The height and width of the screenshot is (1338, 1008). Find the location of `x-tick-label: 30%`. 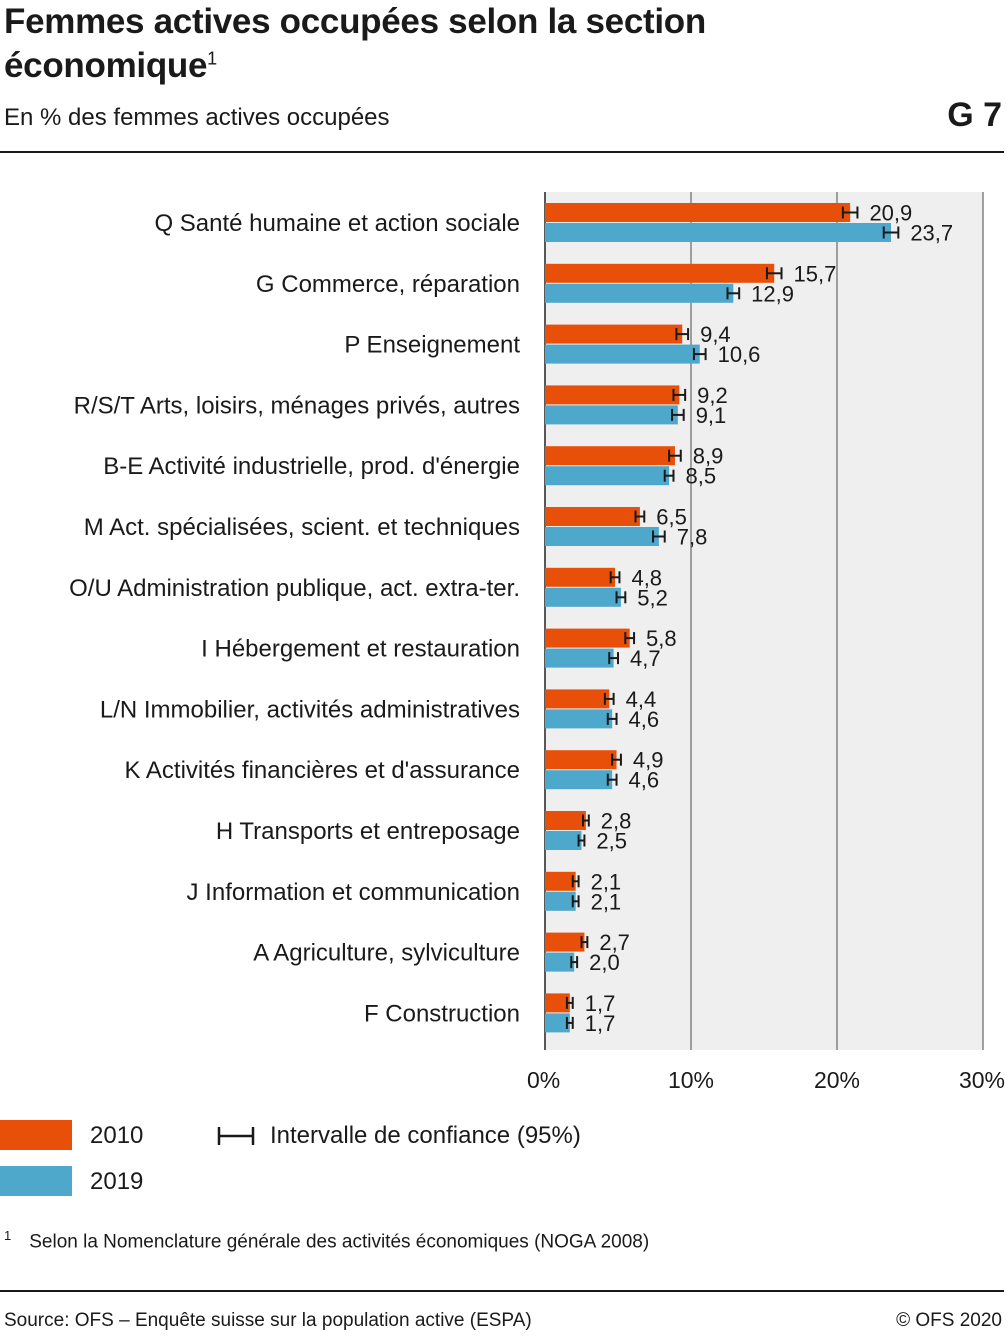

x-tick-label: 30% is located at coordinates (982, 1080).